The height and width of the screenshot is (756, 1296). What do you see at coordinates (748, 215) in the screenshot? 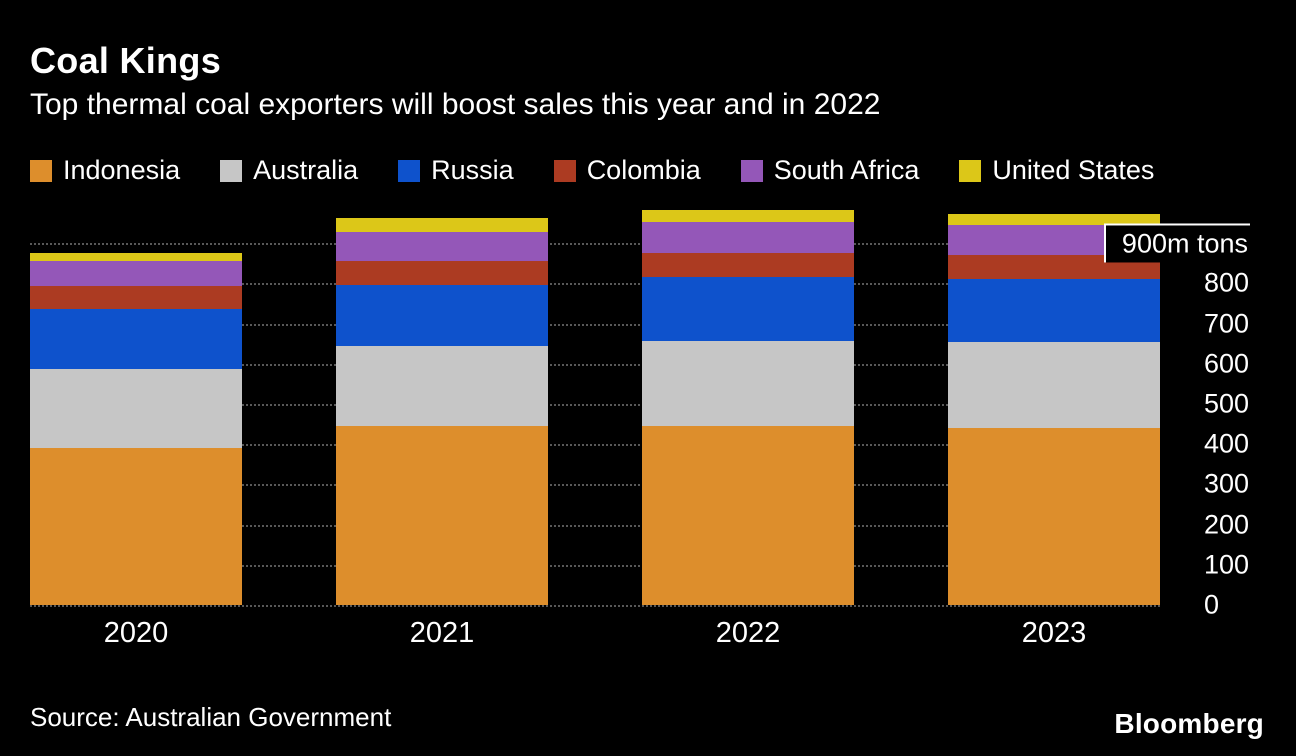
I see `segment-united-states-2022` at bounding box center [748, 215].